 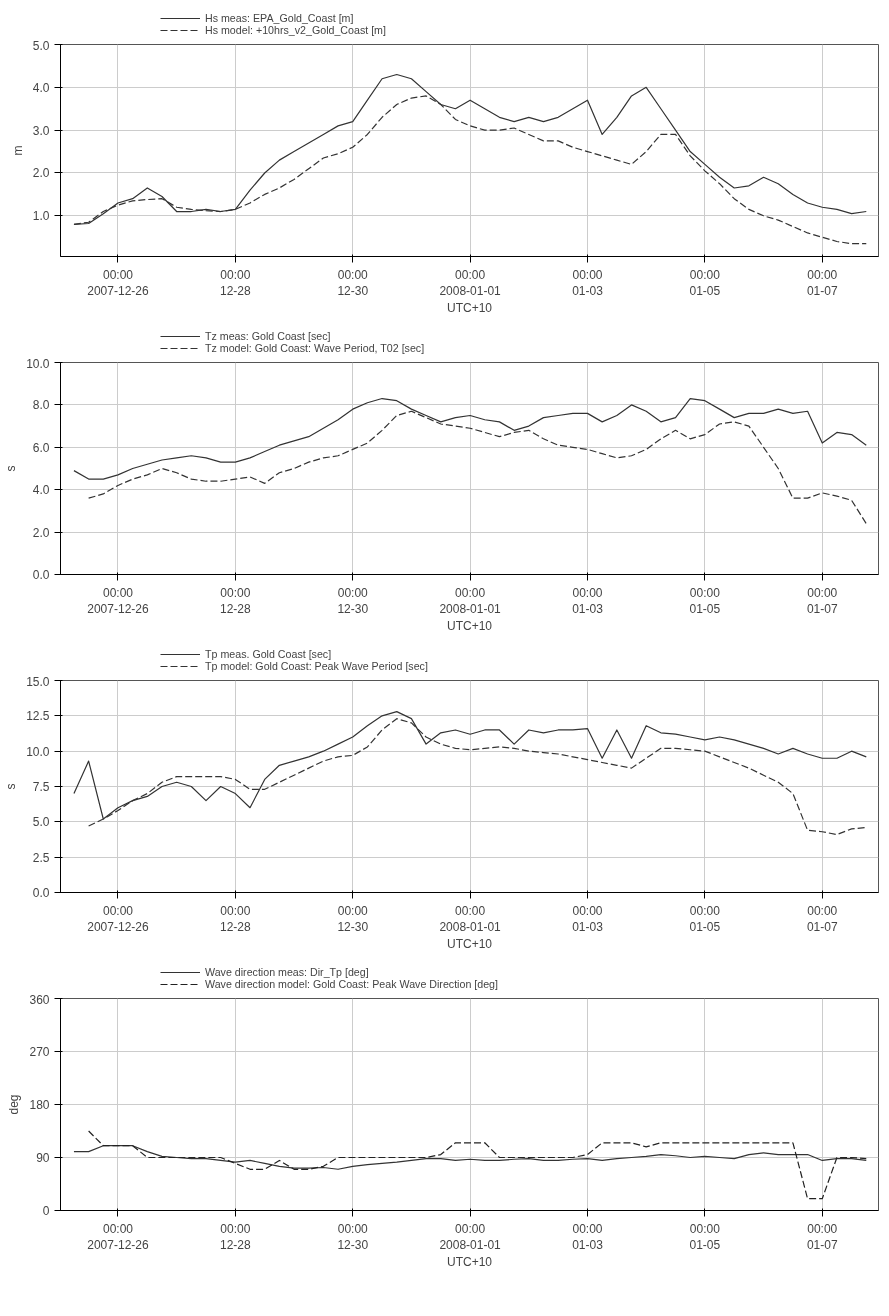 What do you see at coordinates (41, 857) in the screenshot?
I see `y-tick-label: 2.5` at bounding box center [41, 857].